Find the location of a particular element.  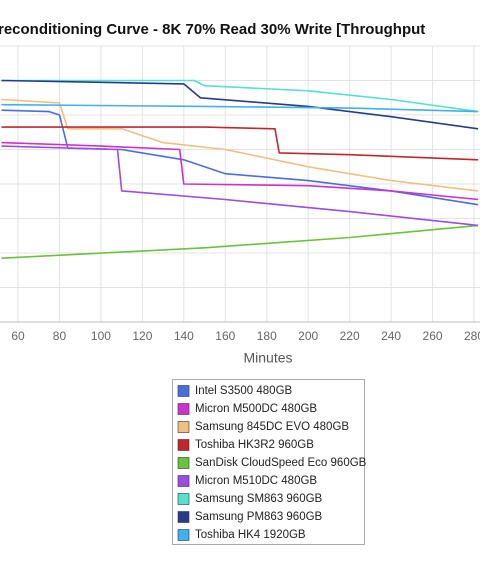

legend-box is located at coordinates (268, 462).